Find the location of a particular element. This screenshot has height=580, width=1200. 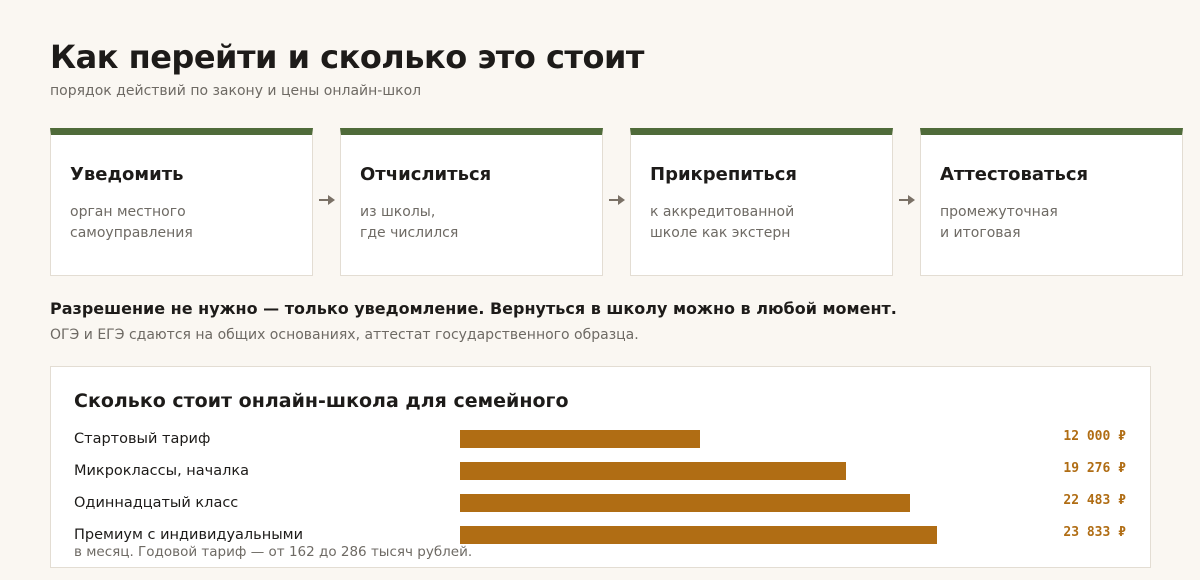

step-title: Прикрепиться is located at coordinates (723, 174).